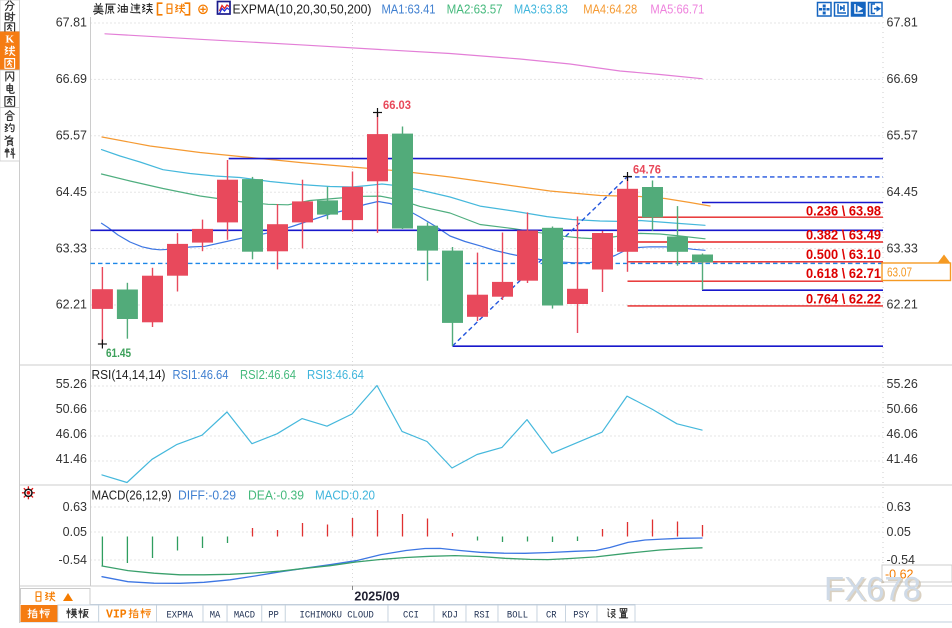  Describe the element at coordinates (409, 9) in the screenshot. I see `svg-text: MA1:63.41` at that location.